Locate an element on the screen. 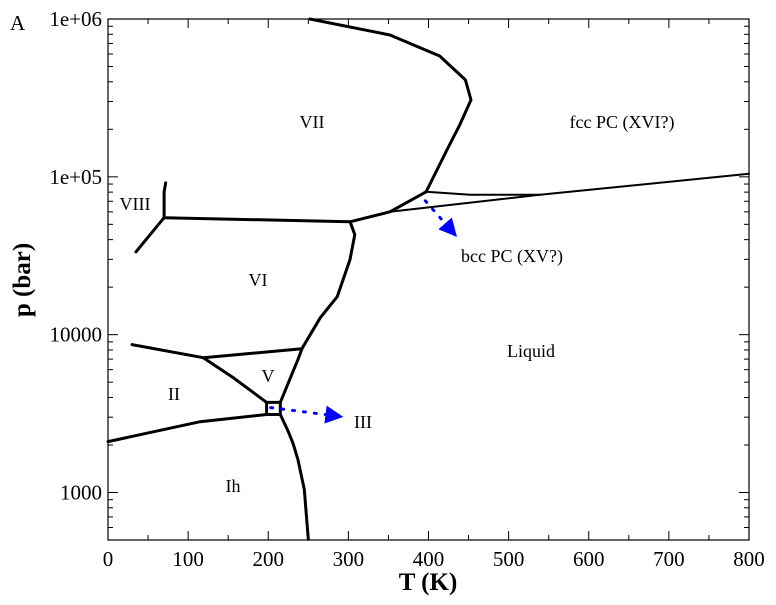 The height and width of the screenshot is (605, 776). x-axis-label: T (K) is located at coordinates (428, 582).